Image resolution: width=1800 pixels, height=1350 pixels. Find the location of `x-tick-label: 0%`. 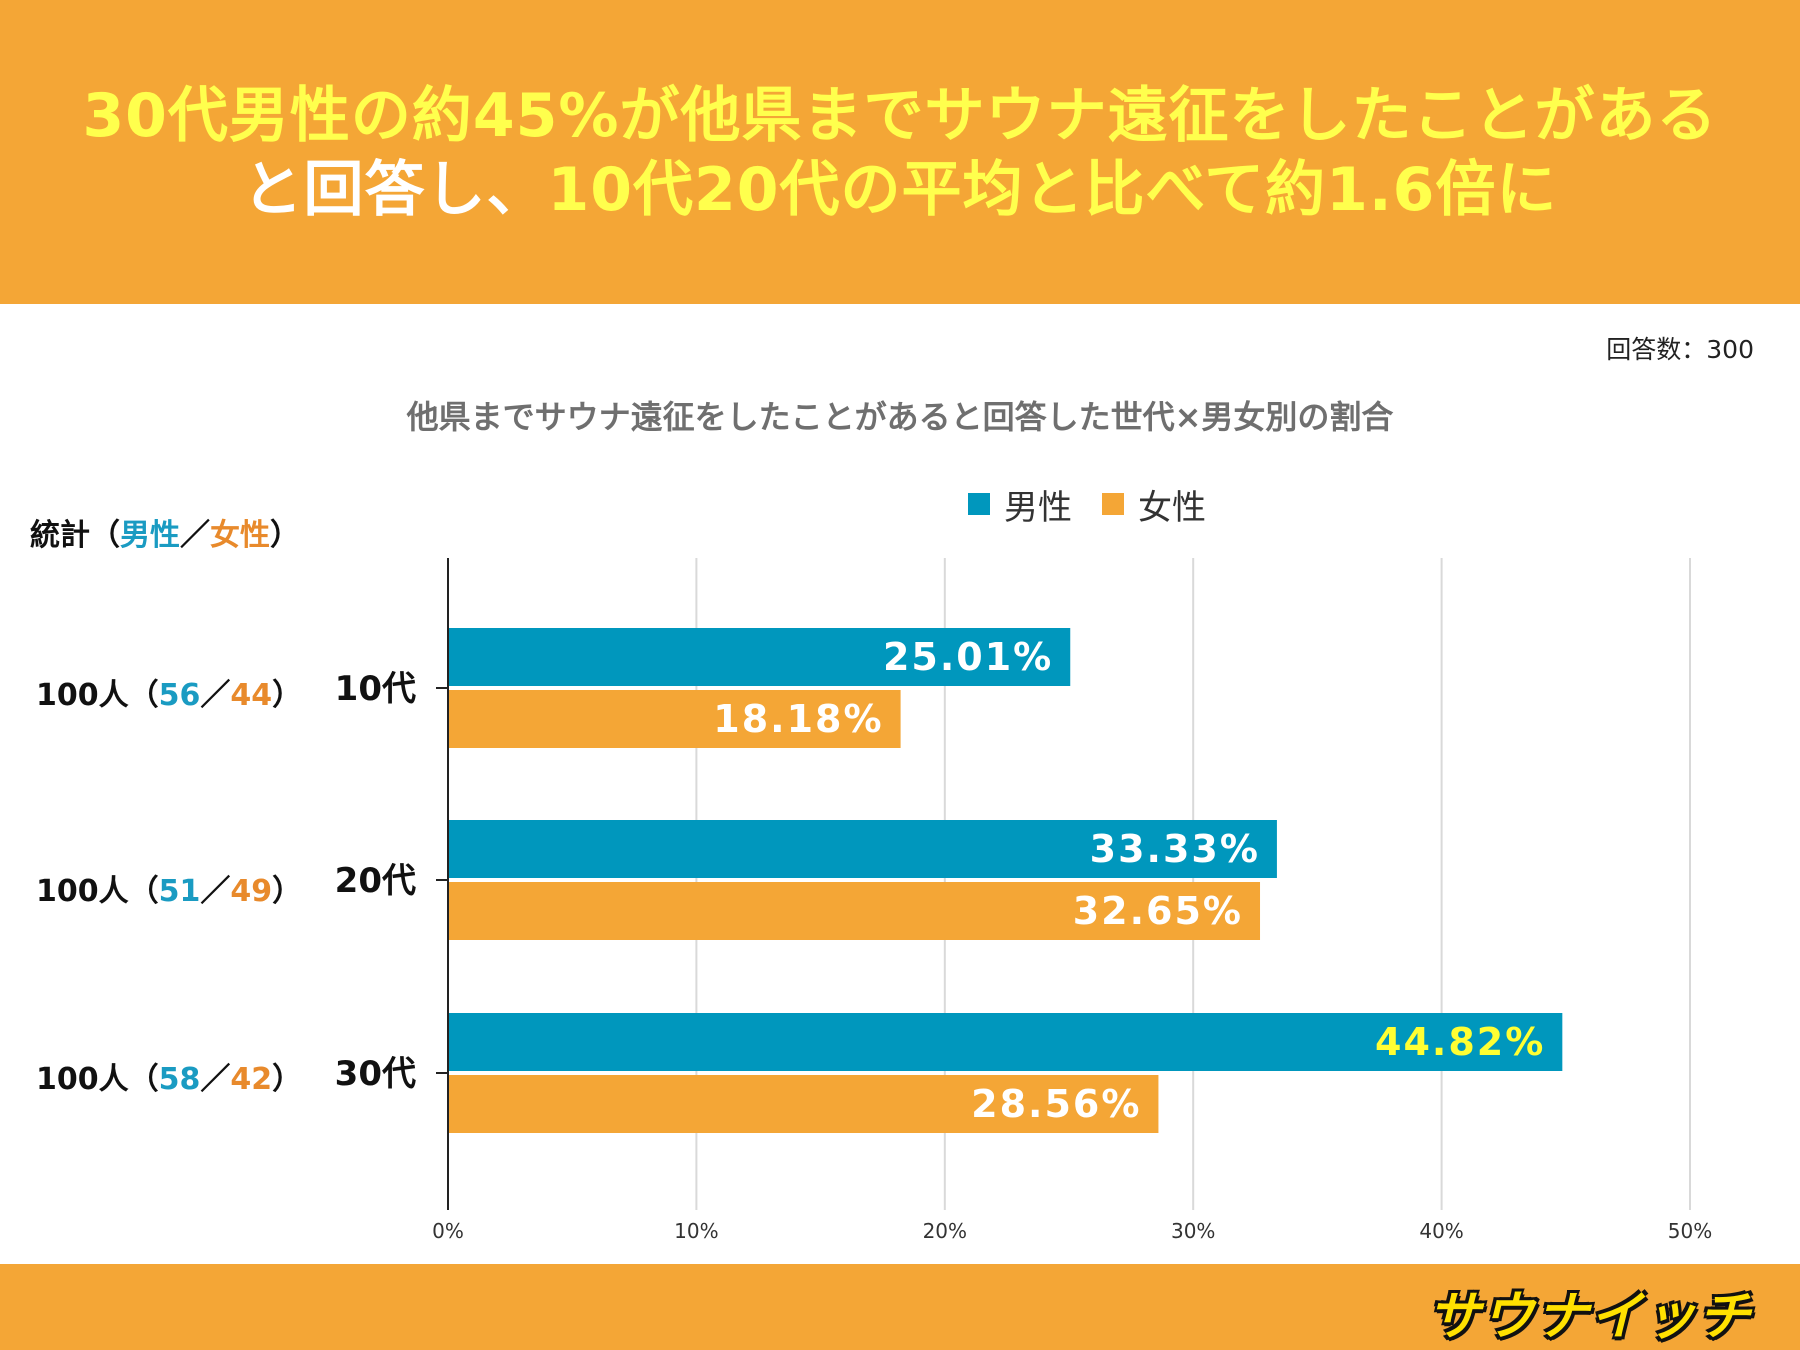

x-tick-label: 0% is located at coordinates (448, 1231).